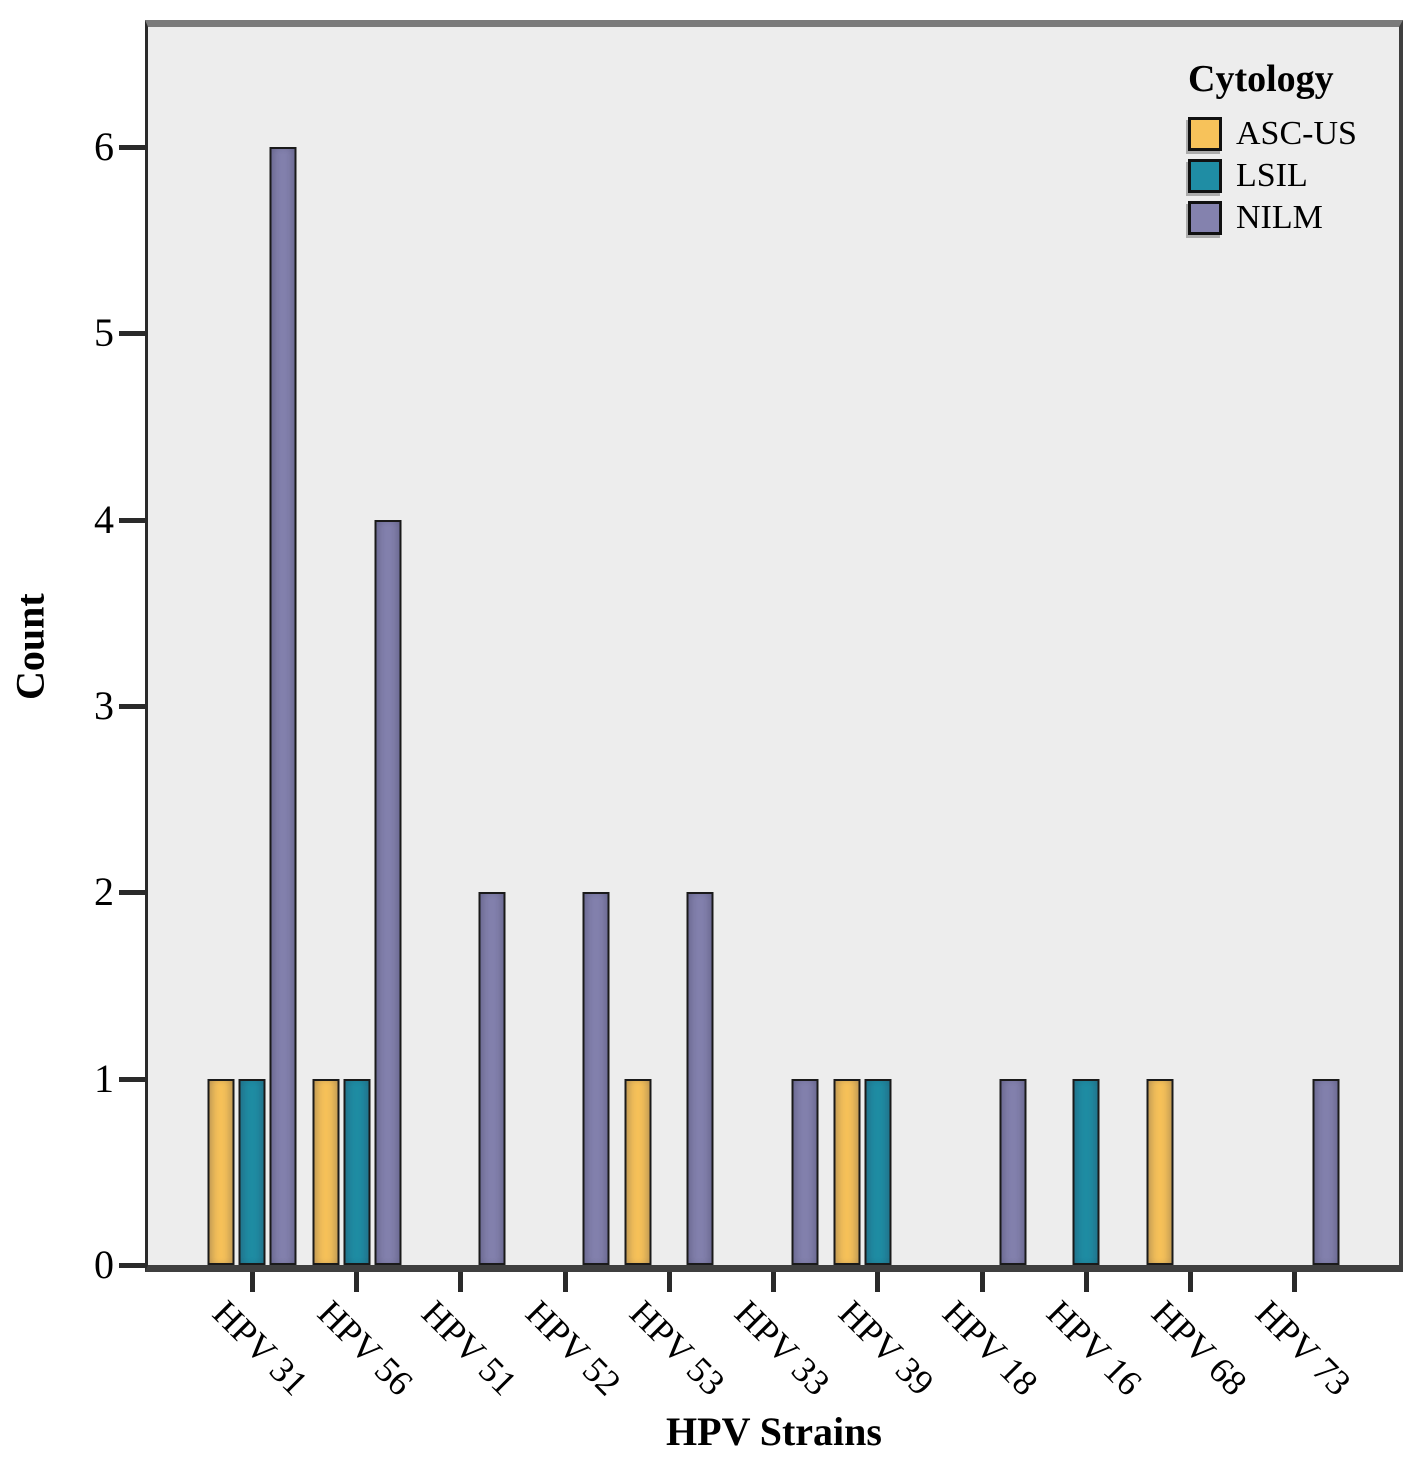 Image resolution: width=1417 pixels, height=1471 pixels. I want to click on x-tick-label: HPV 52, so click(573, 1348).